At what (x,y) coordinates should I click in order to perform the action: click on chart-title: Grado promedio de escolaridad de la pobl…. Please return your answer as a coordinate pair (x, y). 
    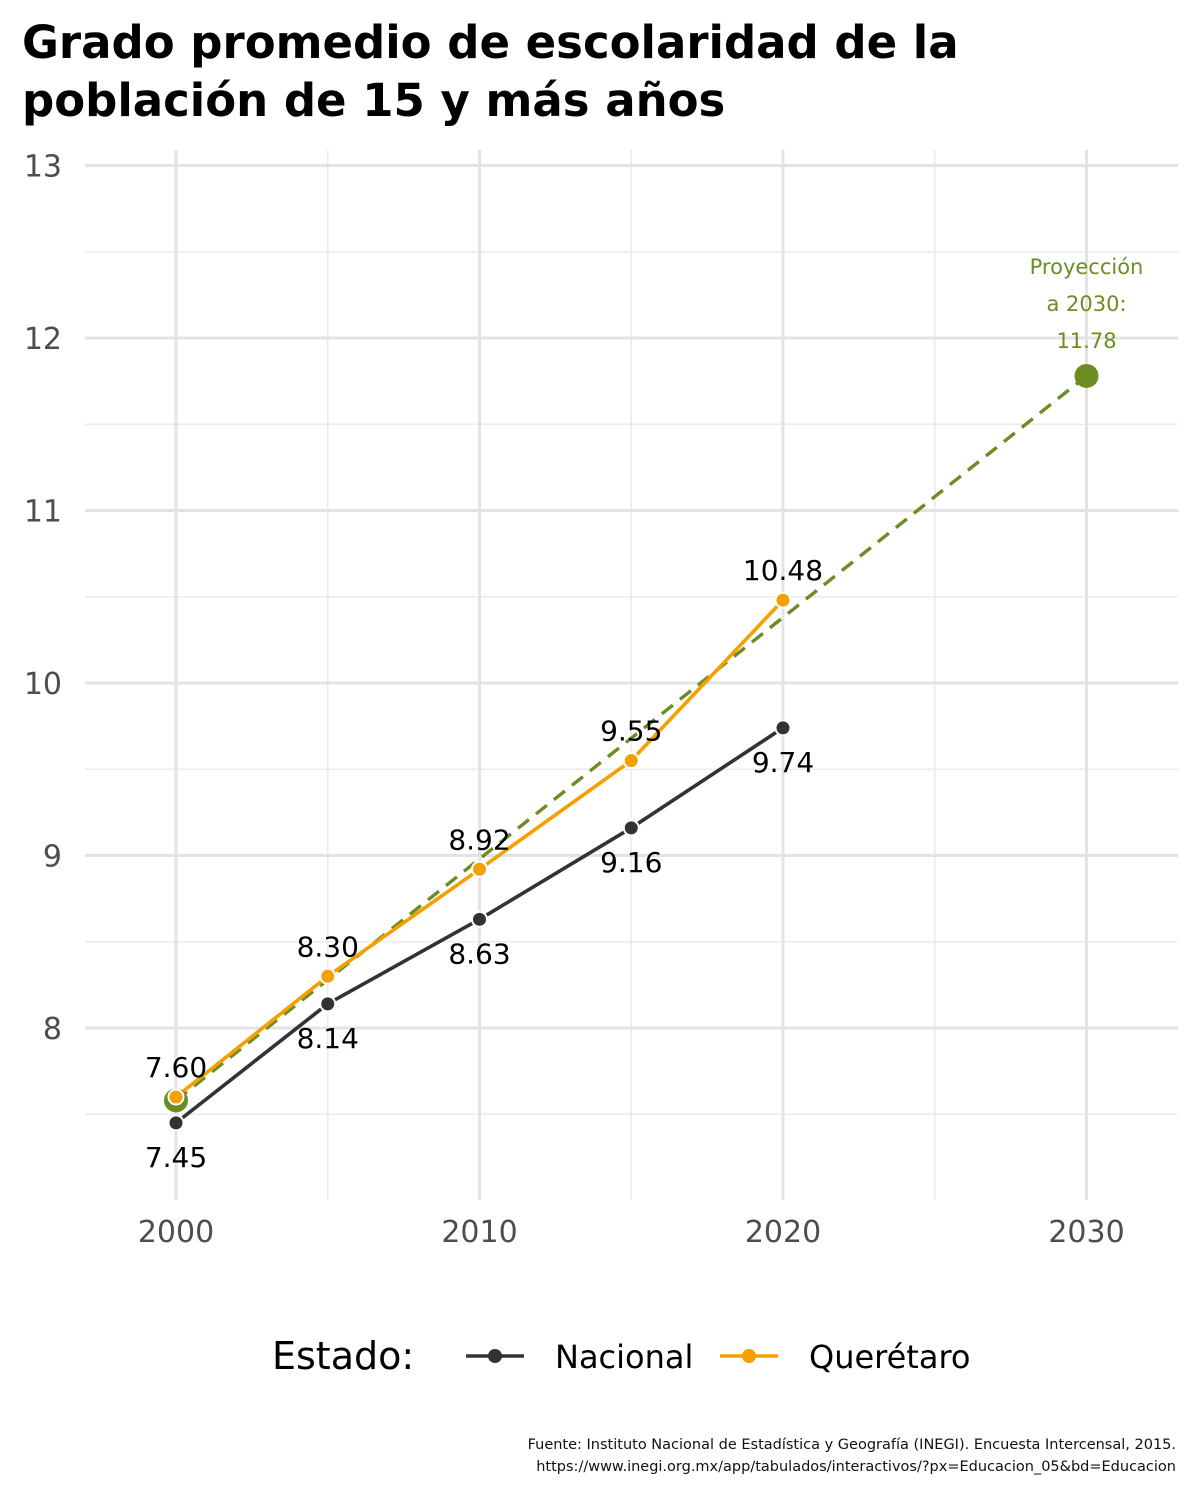
    Looking at the image, I should click on (597, 72).